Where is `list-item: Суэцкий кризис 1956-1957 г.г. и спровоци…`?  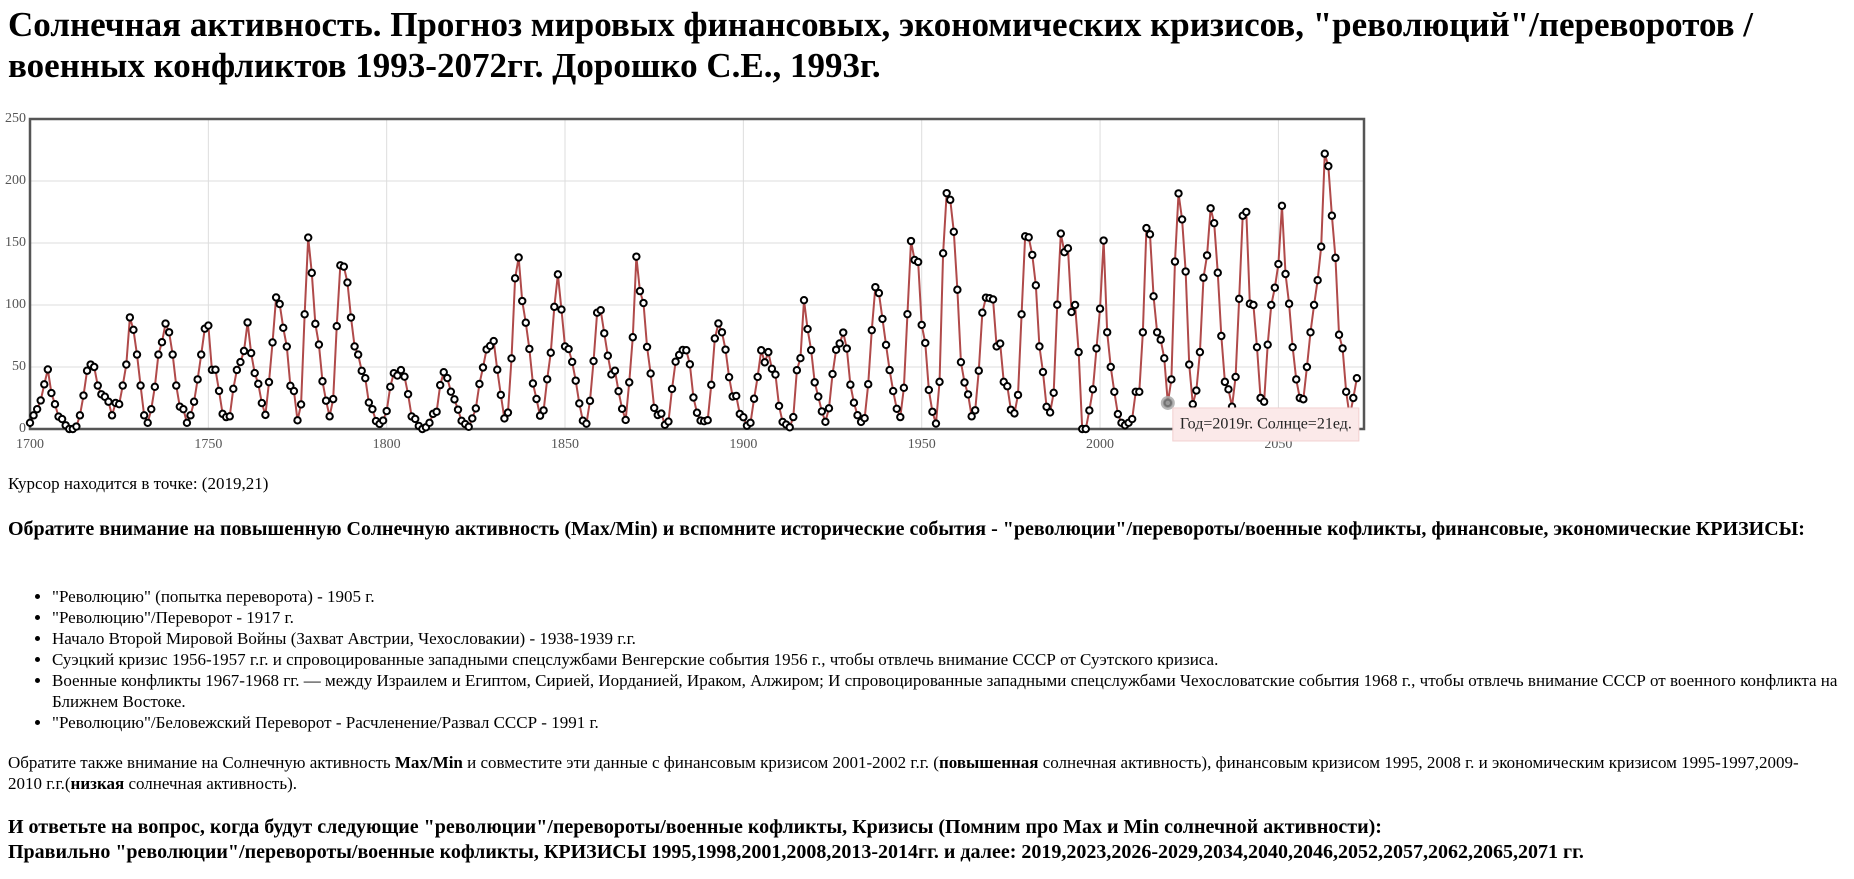 list-item: Суэцкий кризис 1956-1957 г.г. и спровоци… is located at coordinates (952, 659).